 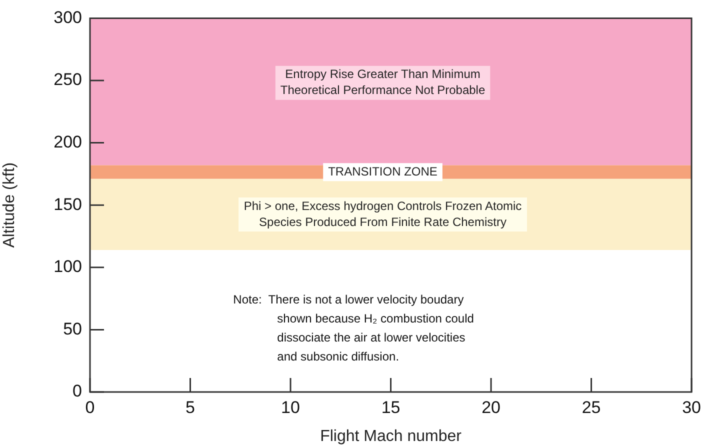 I want to click on y-tick-label: 200, so click(x=68, y=142).